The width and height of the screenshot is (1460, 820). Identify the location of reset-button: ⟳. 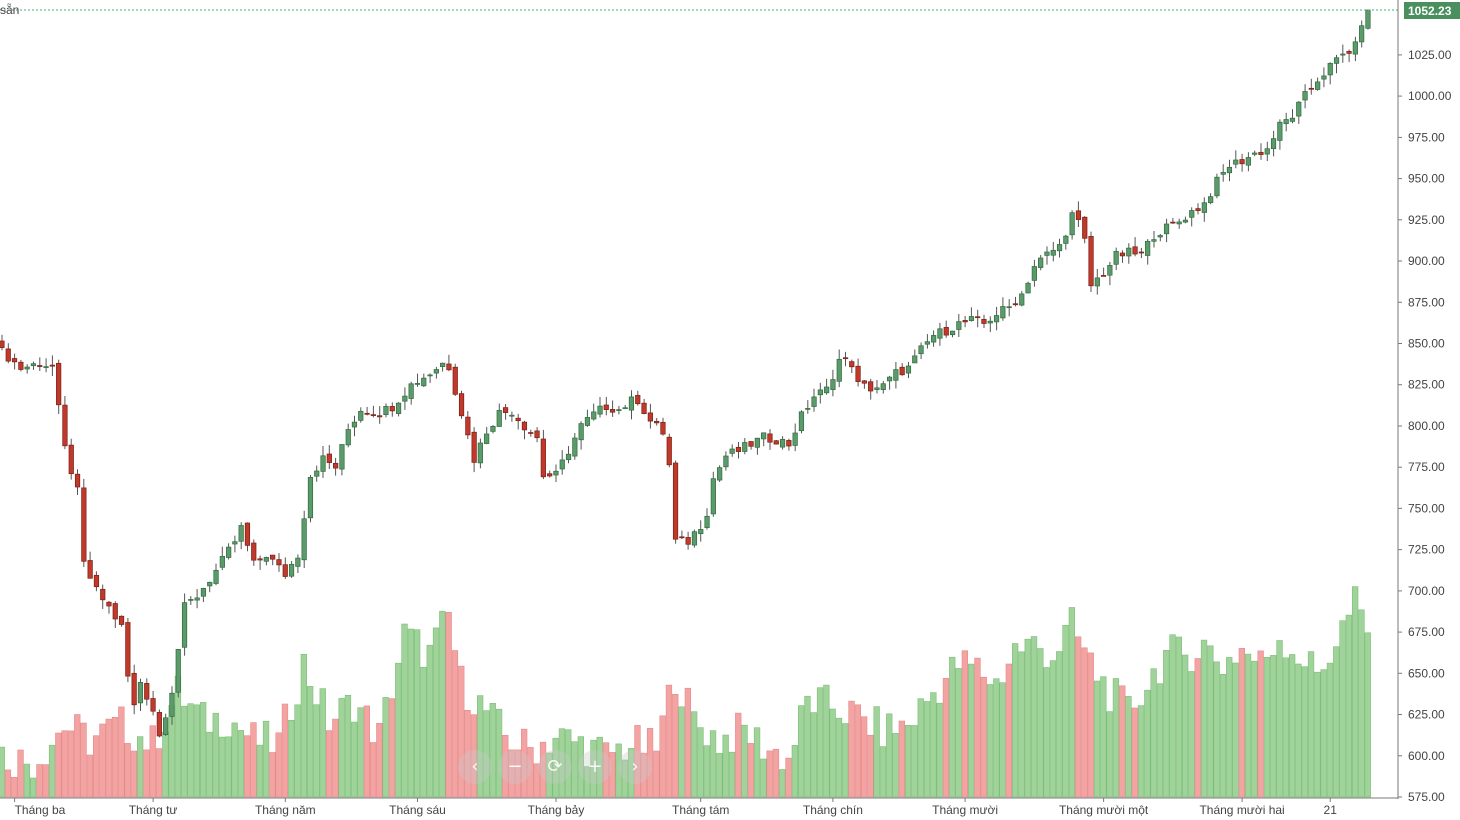
(555, 767).